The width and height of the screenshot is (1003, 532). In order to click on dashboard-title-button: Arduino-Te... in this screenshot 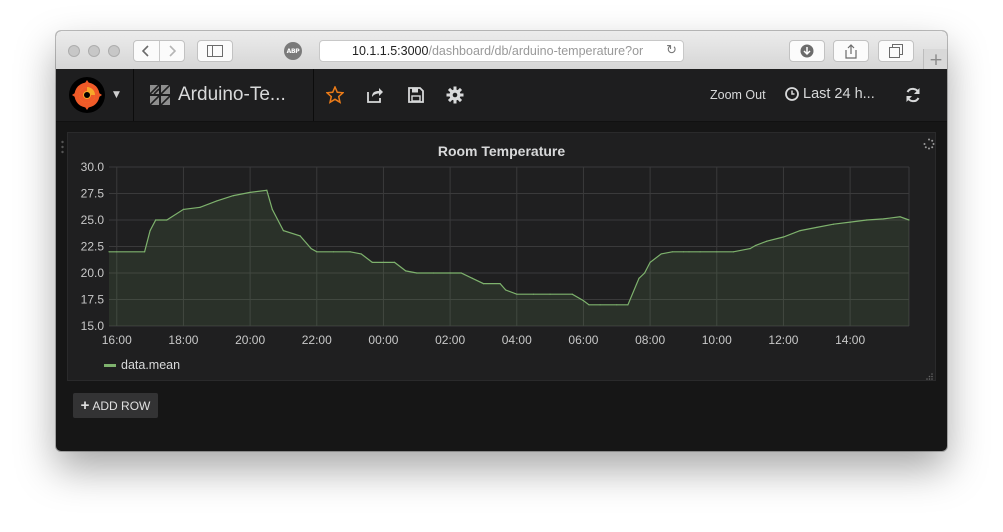, I will do `click(218, 95)`.